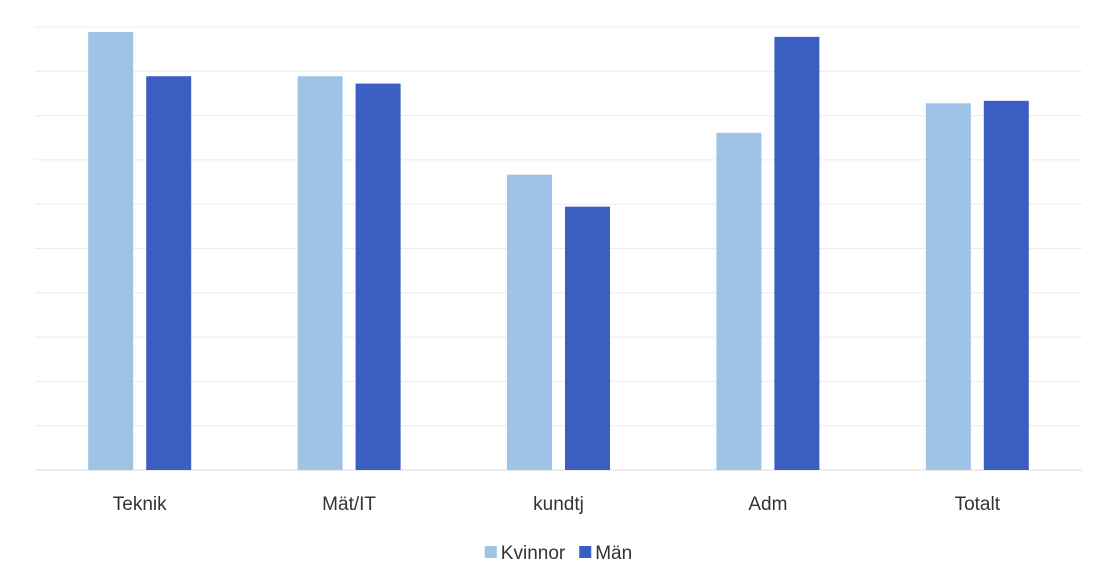 This screenshot has height=587, width=1096. I want to click on bar-kvinnor-teknik, so click(111, 251).